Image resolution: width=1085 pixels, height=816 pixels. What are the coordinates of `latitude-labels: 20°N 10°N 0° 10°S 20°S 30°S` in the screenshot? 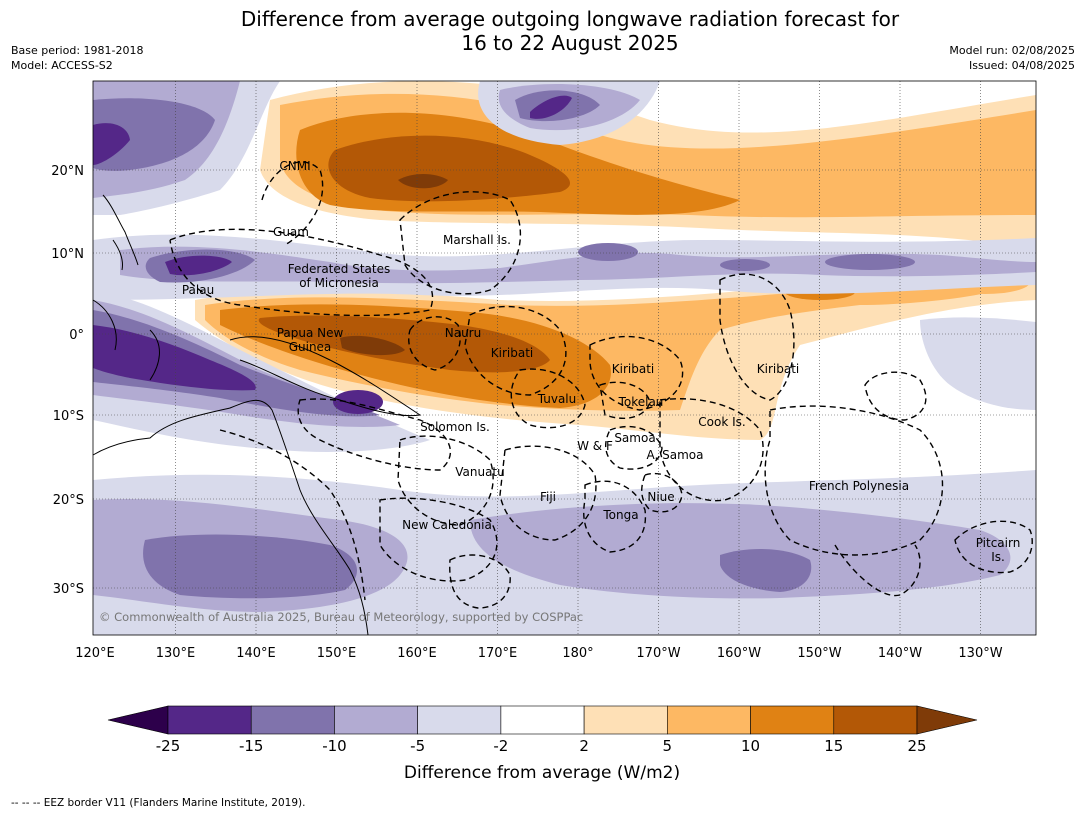 It's located at (67, 380).